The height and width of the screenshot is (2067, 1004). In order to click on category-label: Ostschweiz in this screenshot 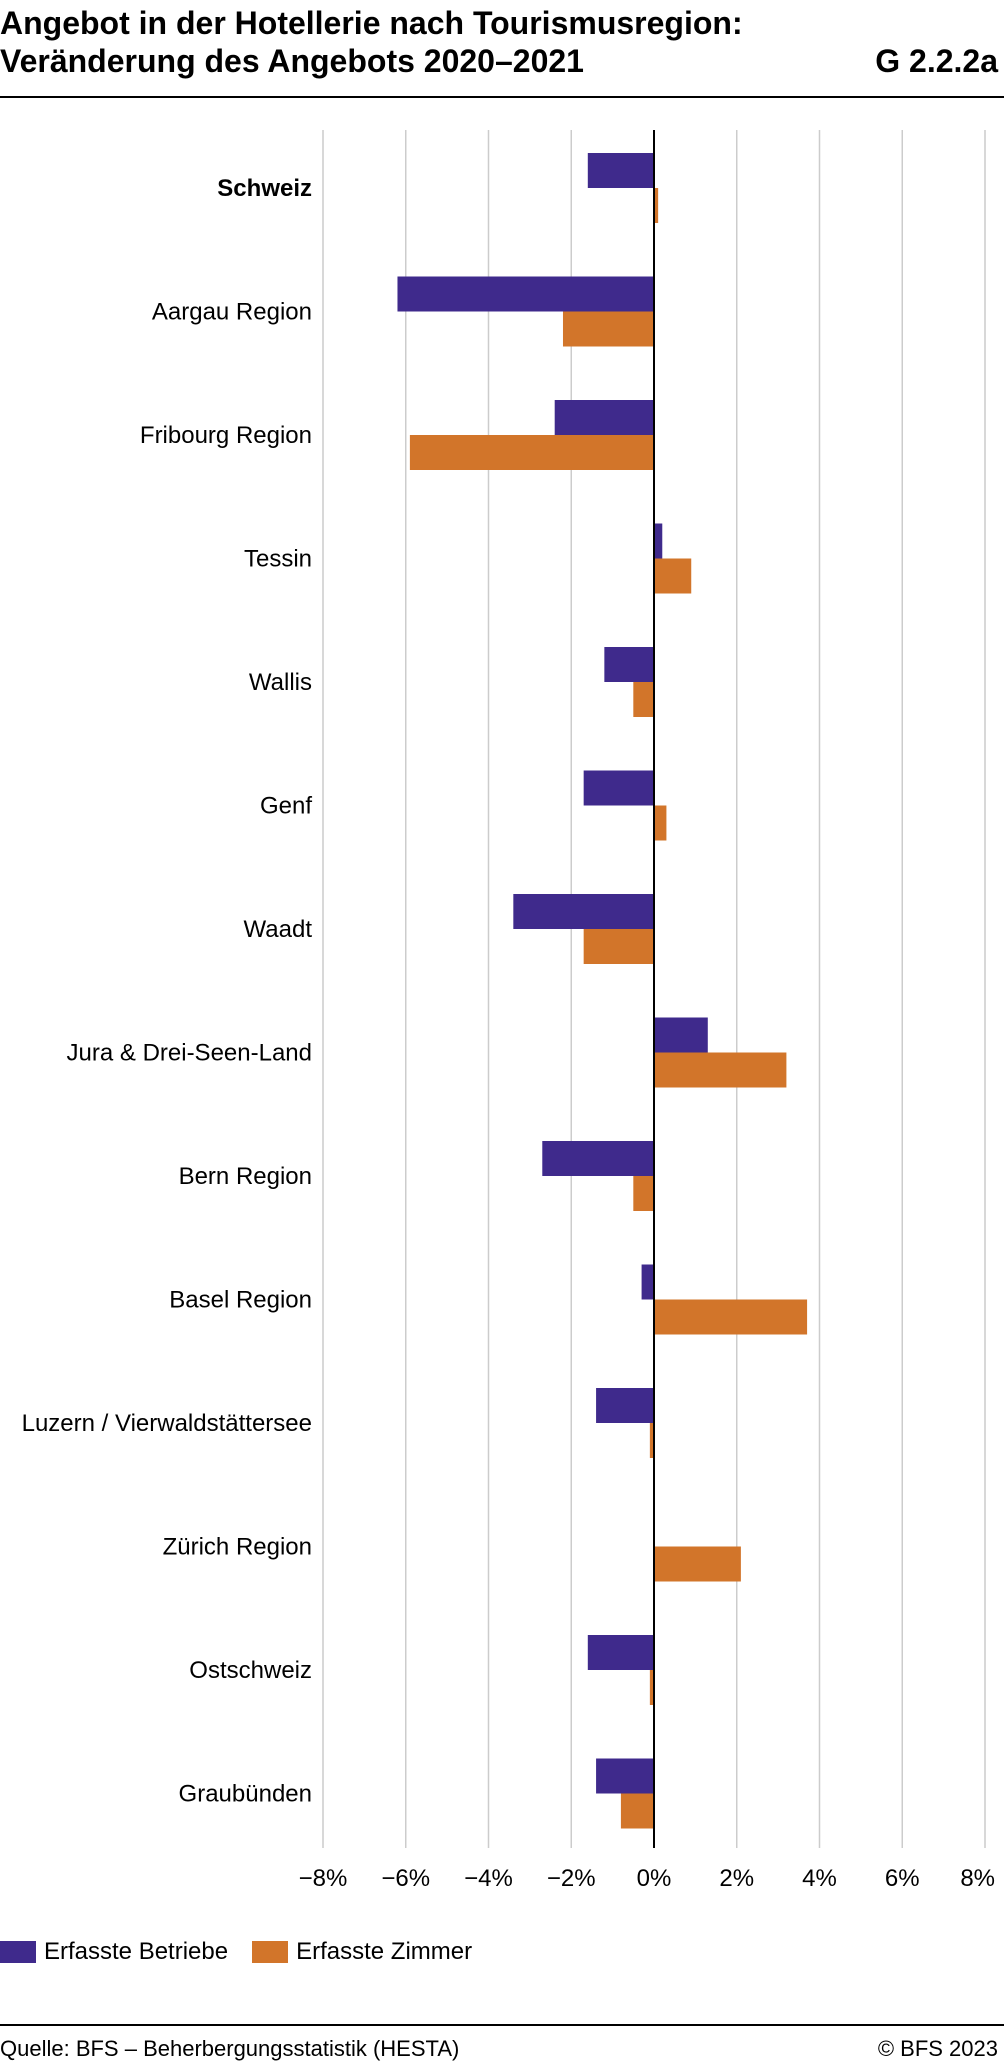, I will do `click(250, 1670)`.